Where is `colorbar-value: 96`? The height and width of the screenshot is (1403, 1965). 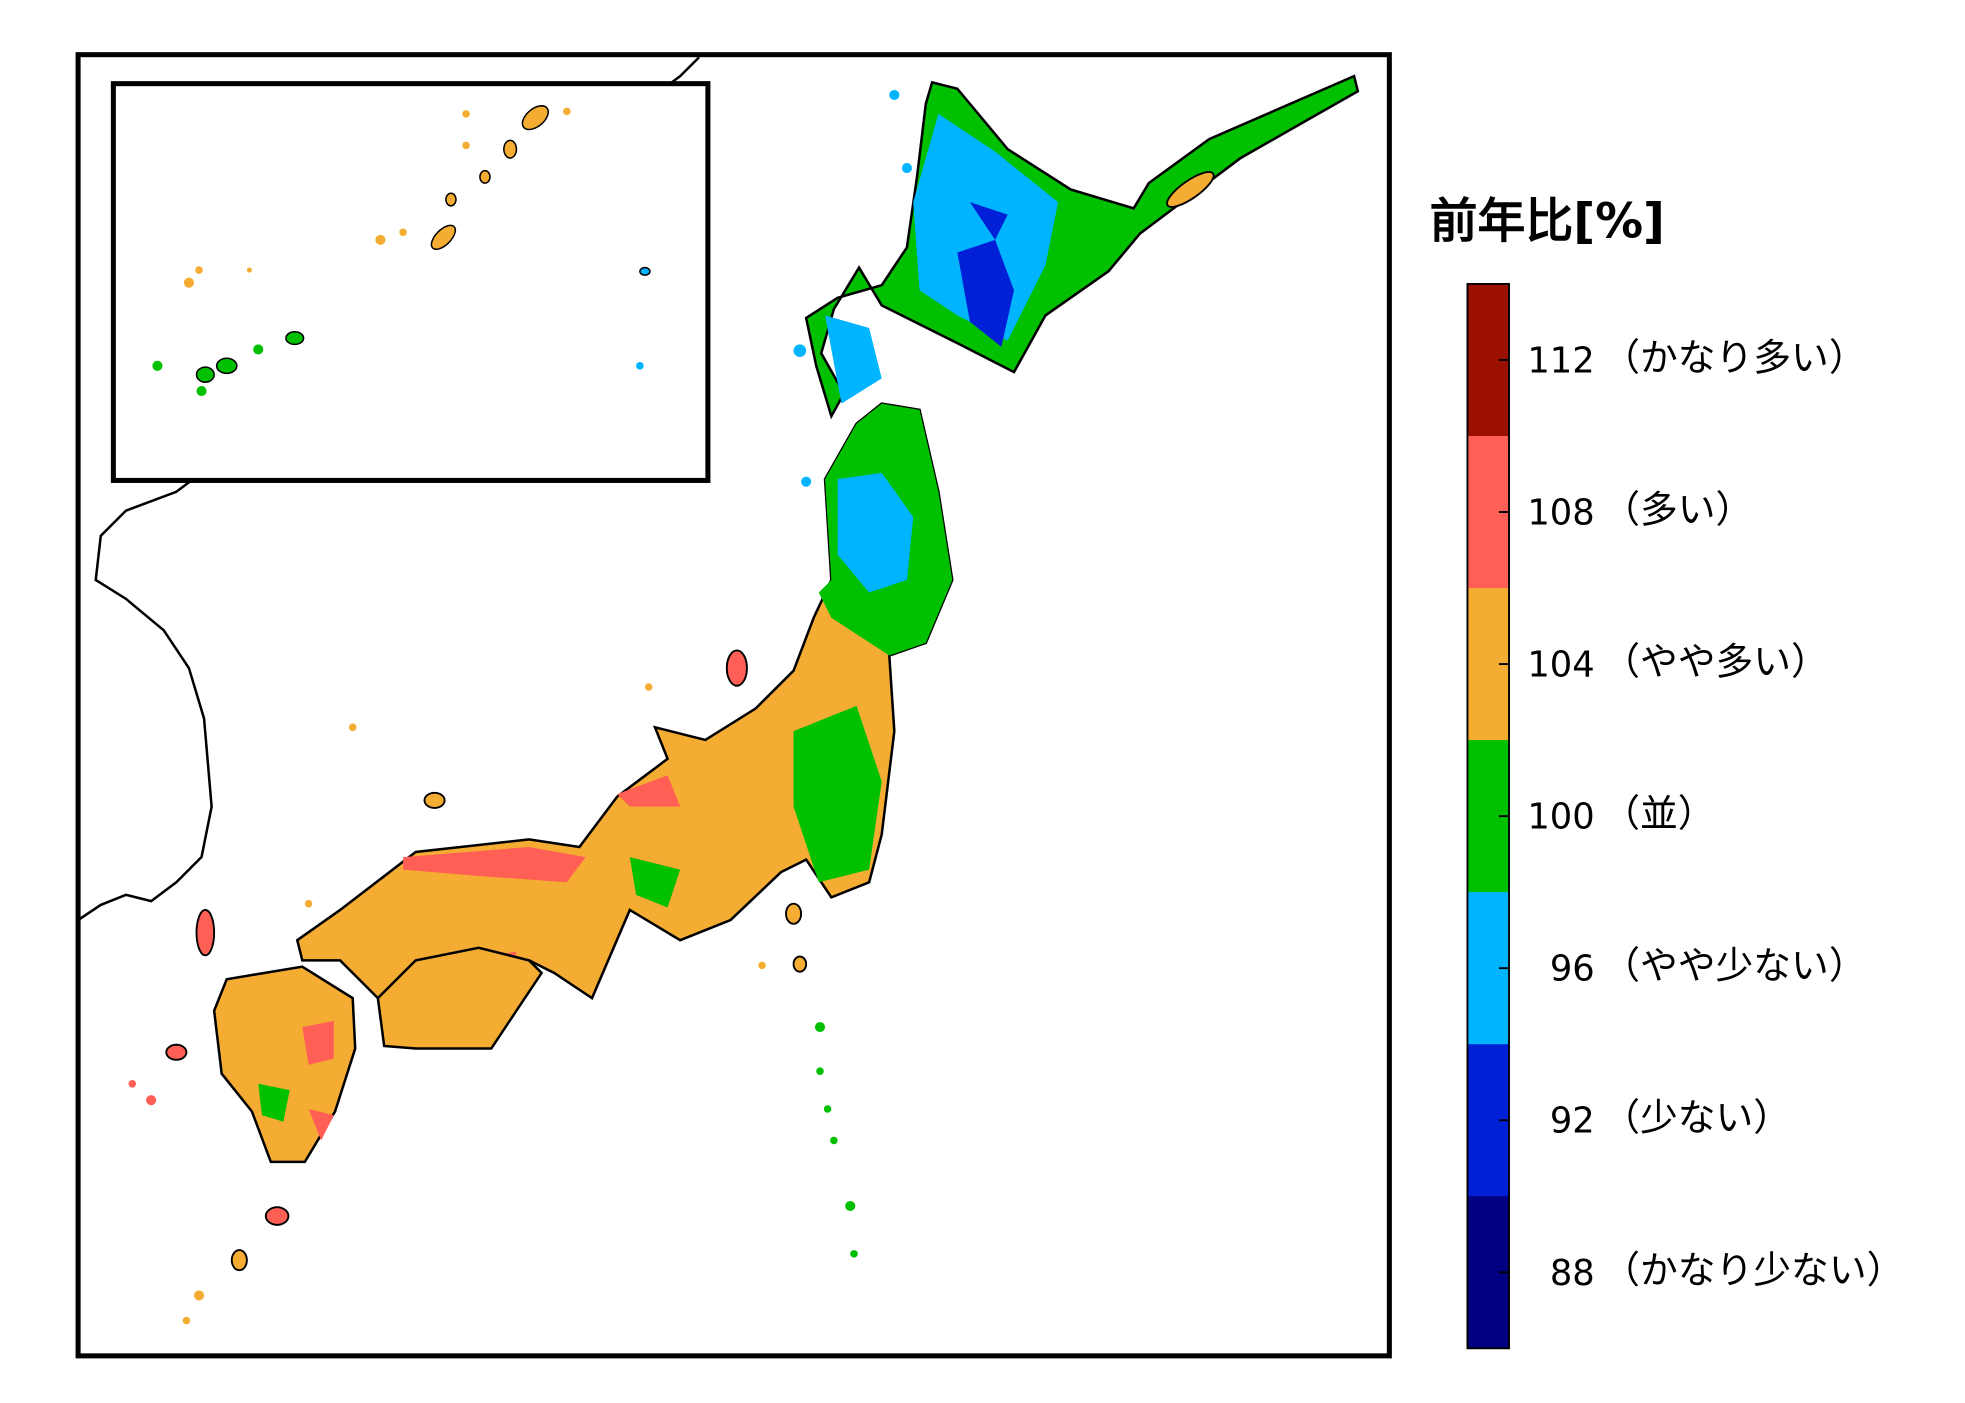 colorbar-value: 96 is located at coordinates (1572, 969).